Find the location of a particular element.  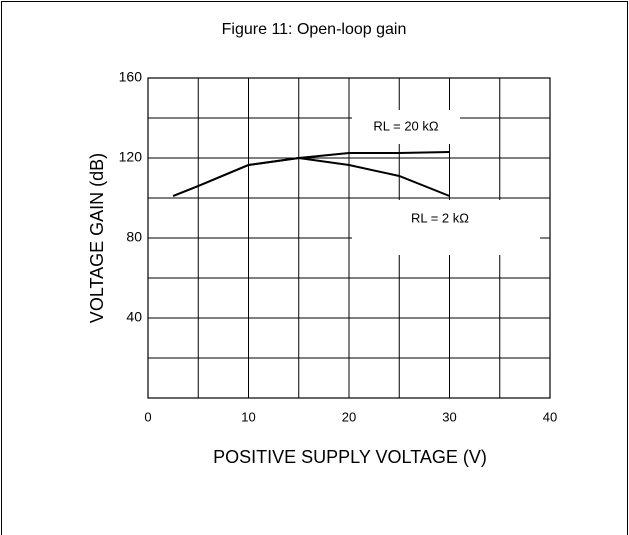

y-tick-label: 80 is located at coordinates (134, 237).